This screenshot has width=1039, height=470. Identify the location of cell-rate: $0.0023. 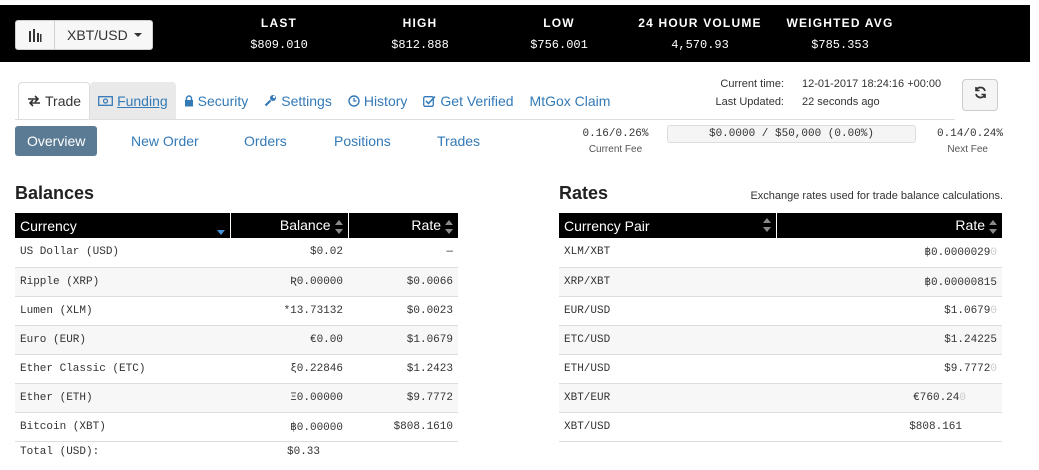
(403, 311).